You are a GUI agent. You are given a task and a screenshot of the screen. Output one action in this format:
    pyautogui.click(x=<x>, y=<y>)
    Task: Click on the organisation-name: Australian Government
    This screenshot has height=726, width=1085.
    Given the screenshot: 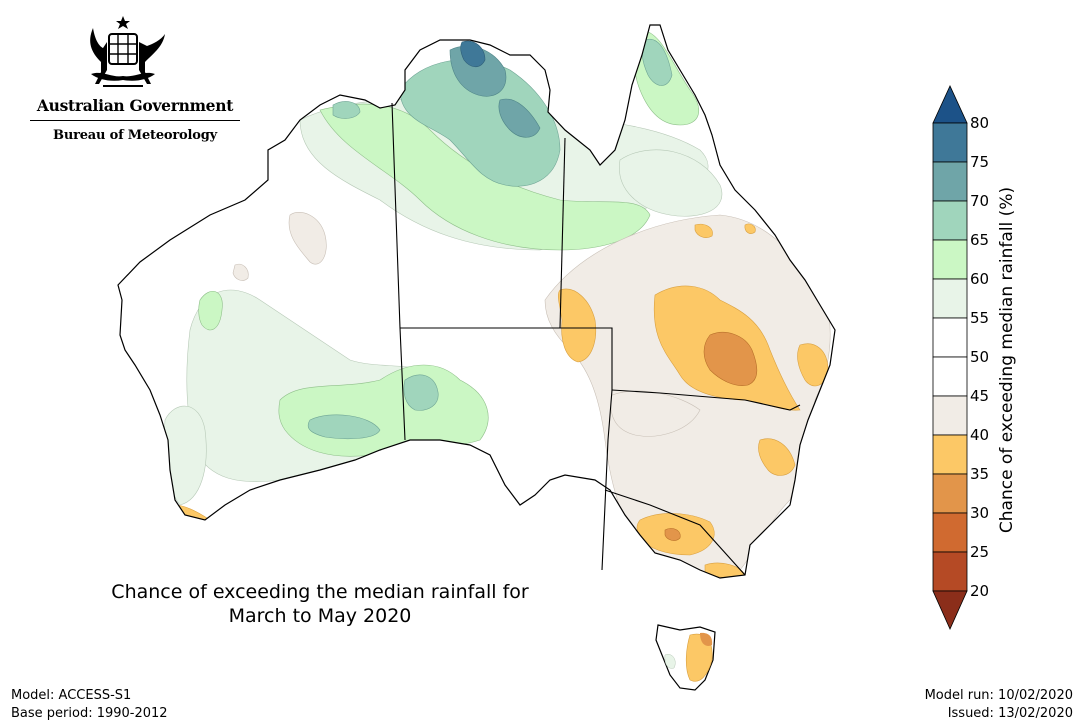 What is the action you would take?
    pyautogui.click(x=135, y=105)
    